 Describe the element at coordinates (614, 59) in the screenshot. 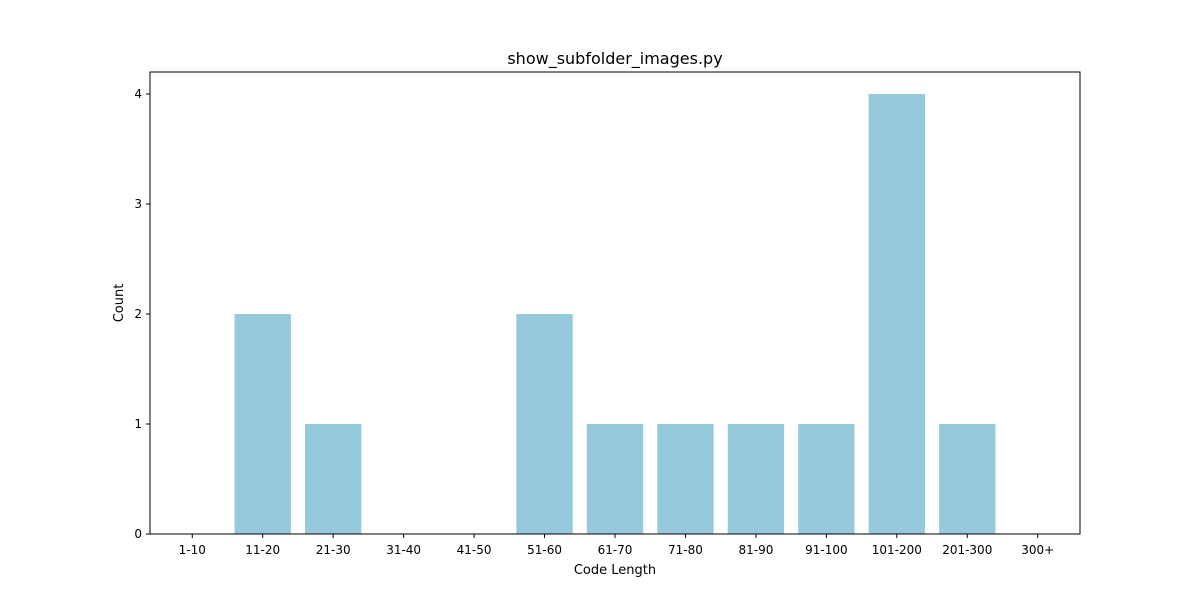

I see `chart-title: show_subfolder_images.py` at that location.